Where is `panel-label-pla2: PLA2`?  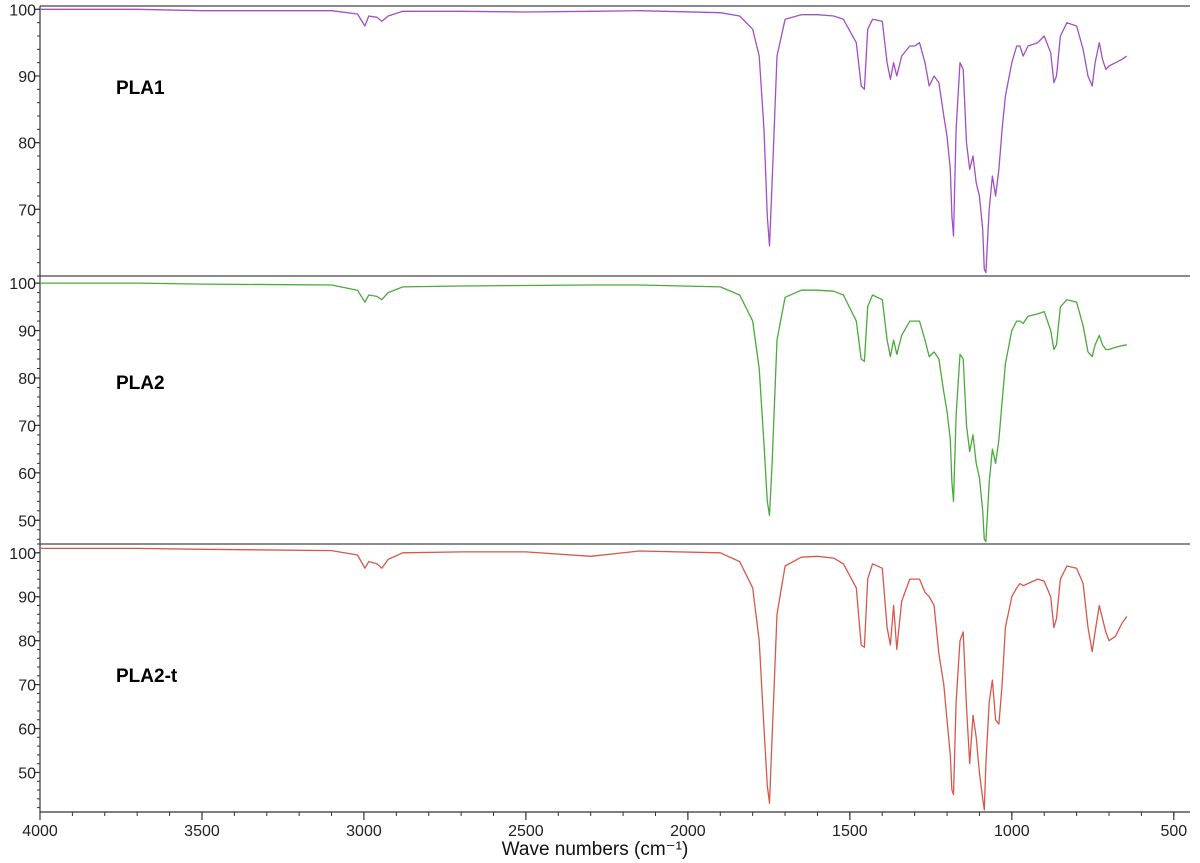
panel-label-pla2: PLA2 is located at coordinates (140, 383).